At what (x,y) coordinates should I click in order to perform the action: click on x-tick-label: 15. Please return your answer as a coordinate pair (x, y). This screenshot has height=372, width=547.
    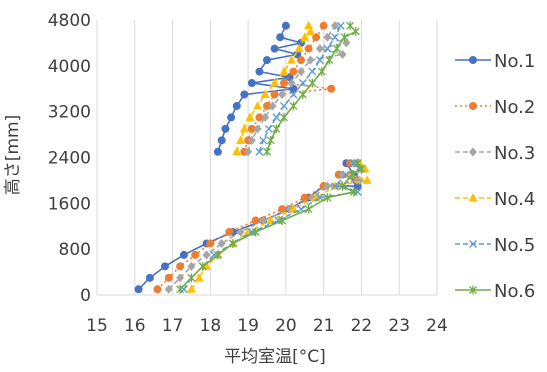
    Looking at the image, I should click on (97, 326).